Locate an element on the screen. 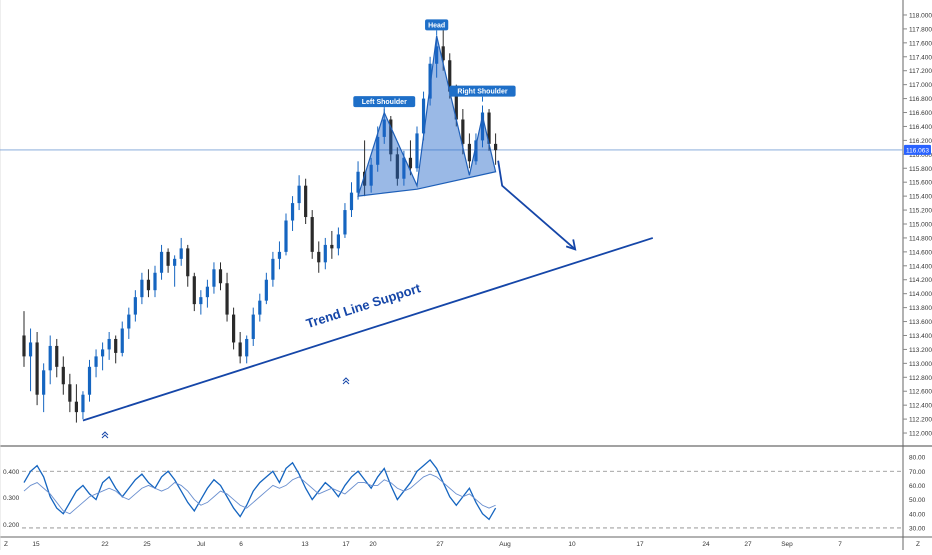  time-tick-label: 27 is located at coordinates (748, 544).